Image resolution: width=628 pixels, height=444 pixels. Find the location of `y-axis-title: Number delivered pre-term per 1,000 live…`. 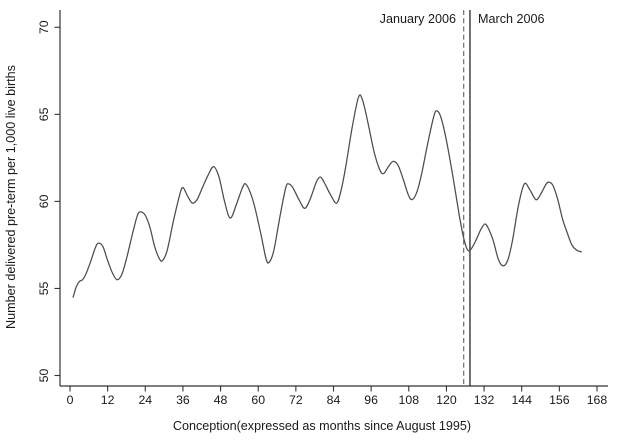

y-axis-title: Number delivered pre-term per 1,000 live… is located at coordinates (11, 197).